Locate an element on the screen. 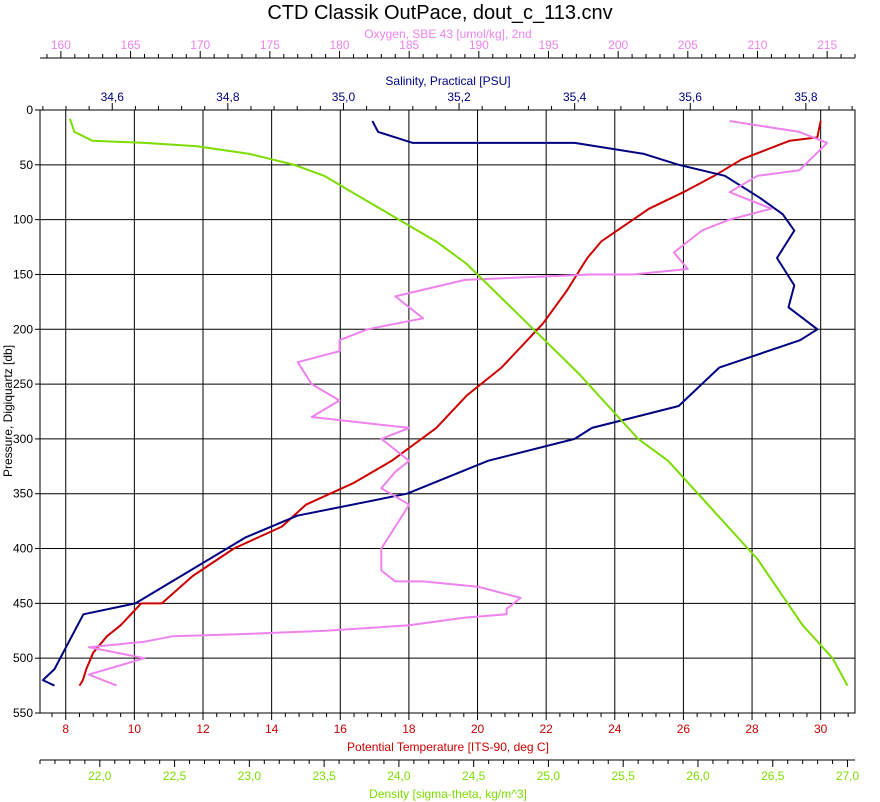 The height and width of the screenshot is (802, 880). oxygen-tick-label: 190 is located at coordinates (479, 45).